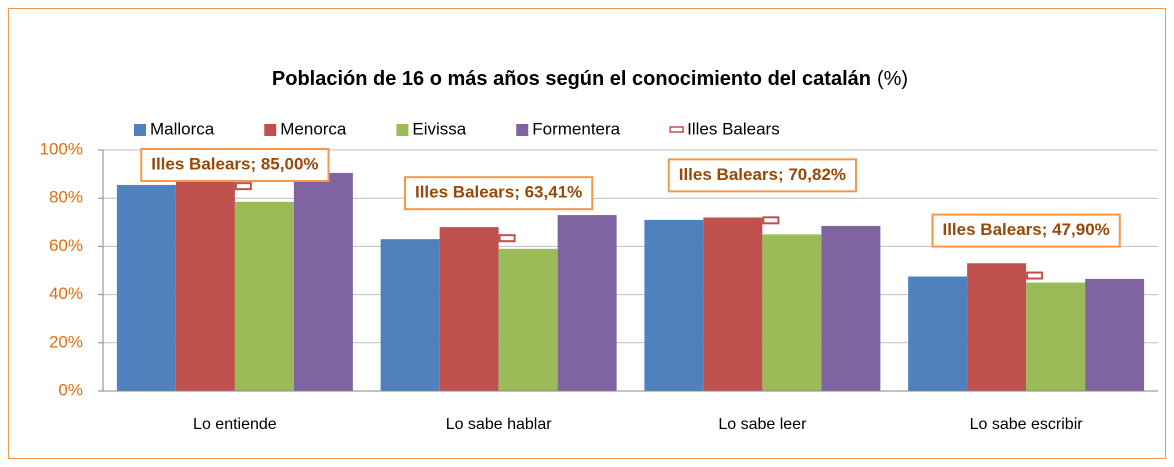 The width and height of the screenshot is (1174, 467). I want to click on y-tick-label: 100%, so click(61, 148).